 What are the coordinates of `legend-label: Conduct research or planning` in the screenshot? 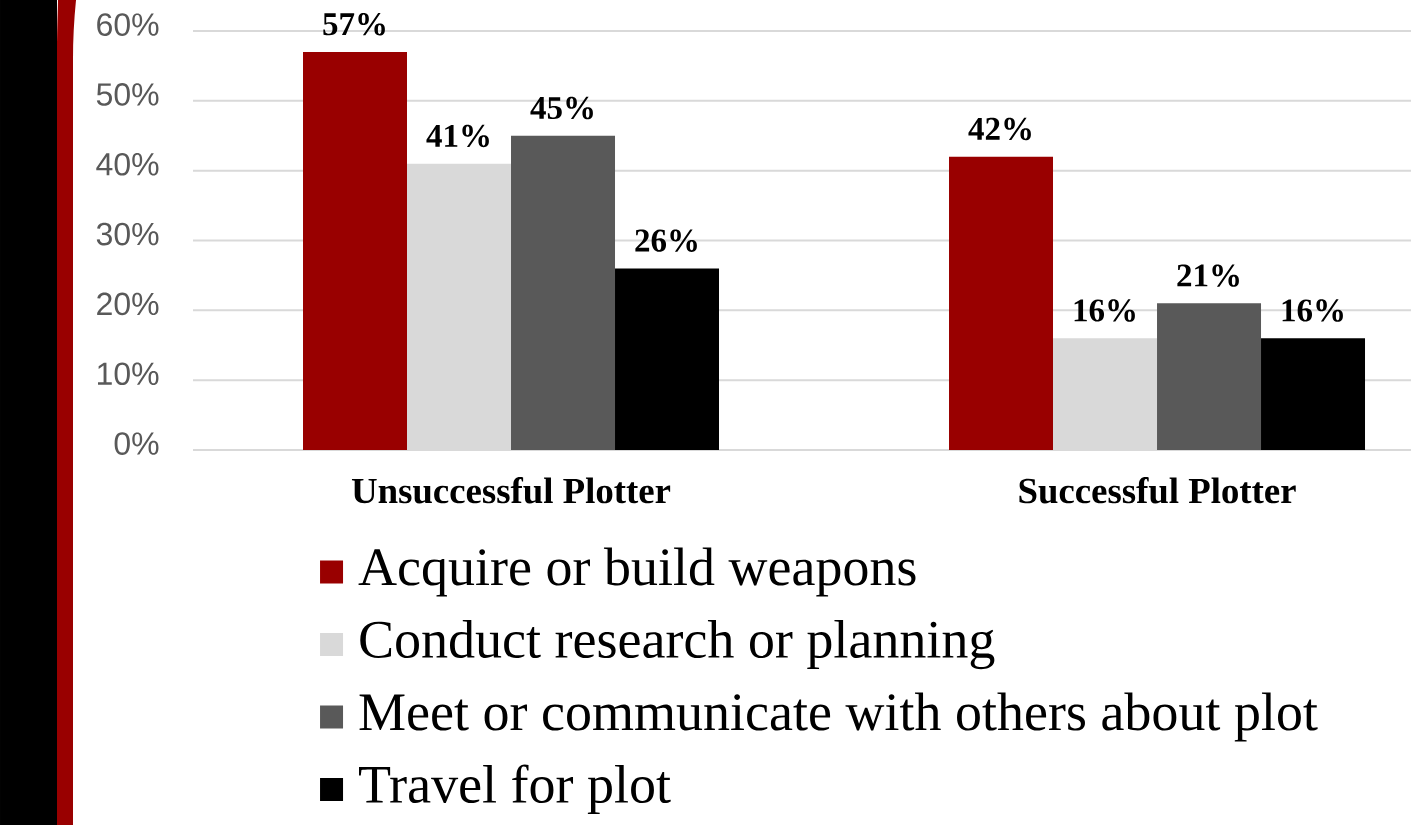 It's located at (677, 645).